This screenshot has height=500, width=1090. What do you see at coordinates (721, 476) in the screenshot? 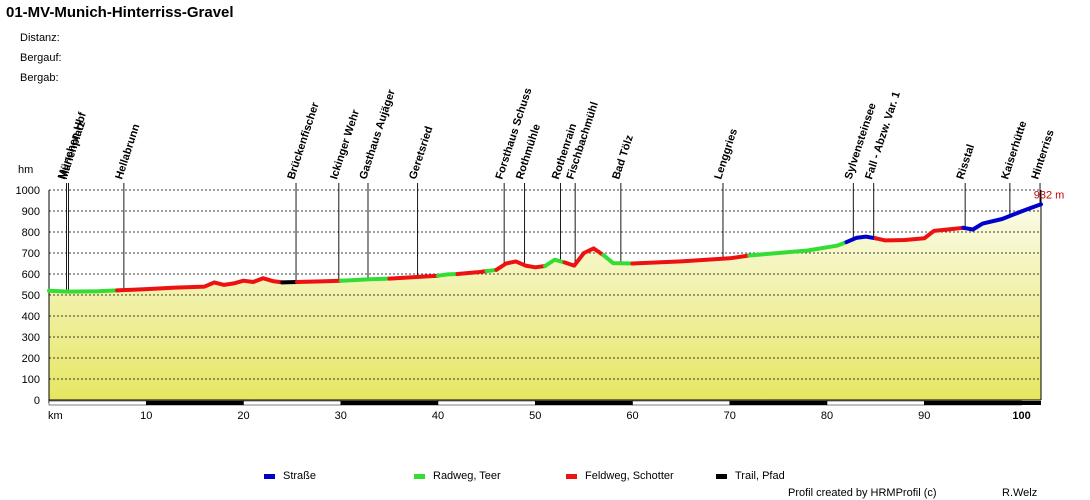
I see `legend-swatch-trail` at bounding box center [721, 476].